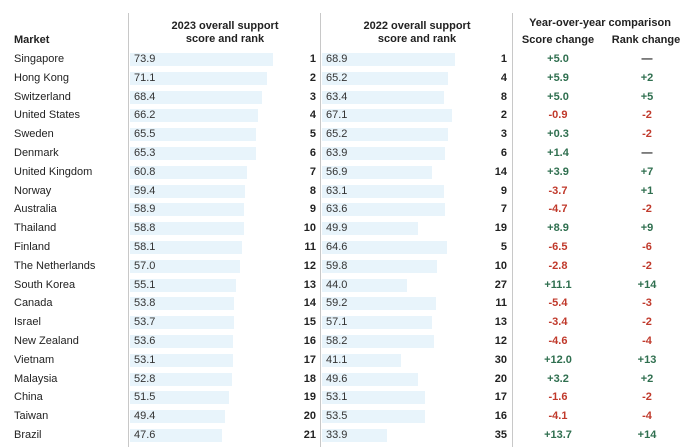 The width and height of the screenshot is (694, 447). What do you see at coordinates (337, 59) in the screenshot?
I see `score-2022: 68.9` at bounding box center [337, 59].